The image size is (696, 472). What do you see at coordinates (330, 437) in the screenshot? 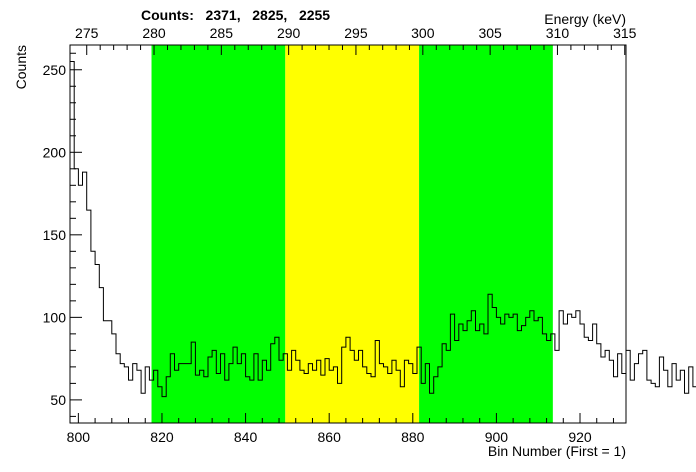
I see `x-tick-label: 860` at bounding box center [330, 437].